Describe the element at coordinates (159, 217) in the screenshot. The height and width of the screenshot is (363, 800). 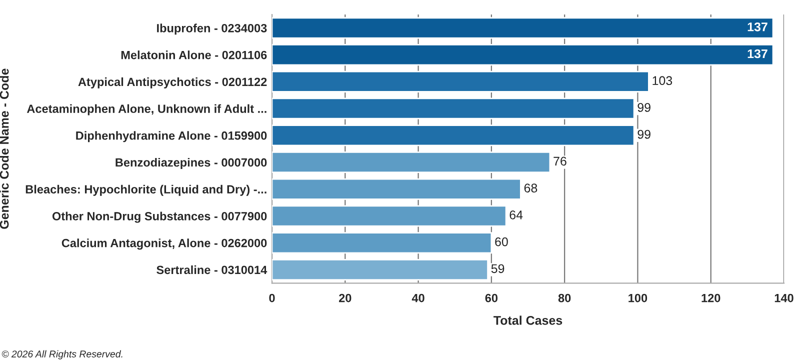
I see `y-tick-label: Other Non-Drug Substances - 0077900` at that location.